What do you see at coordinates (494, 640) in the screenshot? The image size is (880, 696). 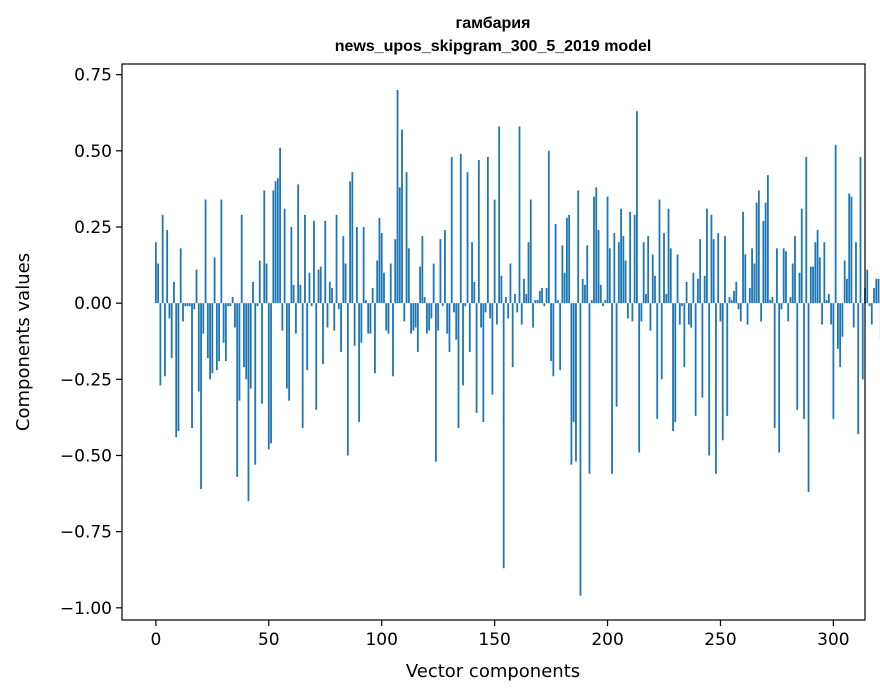 I see `x-tick-label: 150` at bounding box center [494, 640].